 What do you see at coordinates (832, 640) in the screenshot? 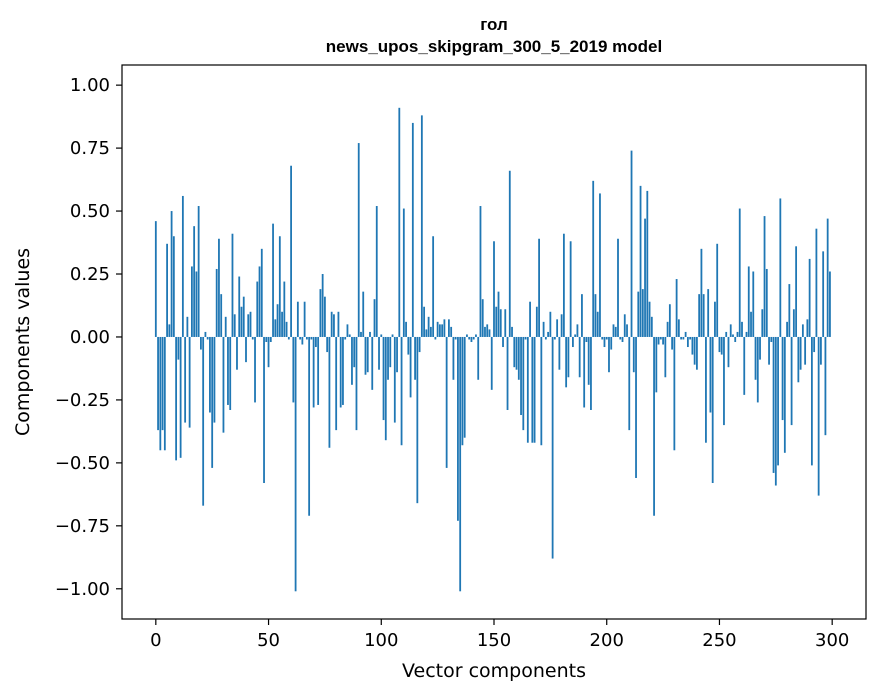
I see `x-tick-label: 300` at bounding box center [832, 640].